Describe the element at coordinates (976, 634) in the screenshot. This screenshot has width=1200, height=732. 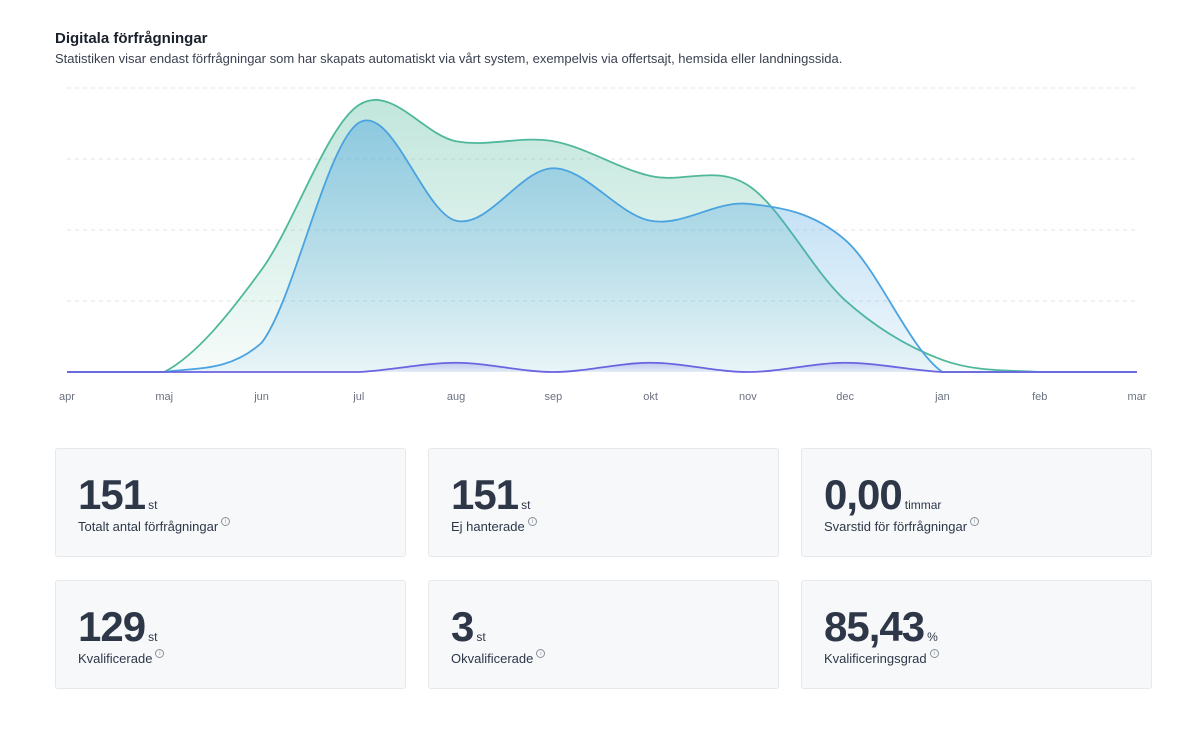
I see `stat-card: 85,43% Kvalificeringsgrad i` at that location.